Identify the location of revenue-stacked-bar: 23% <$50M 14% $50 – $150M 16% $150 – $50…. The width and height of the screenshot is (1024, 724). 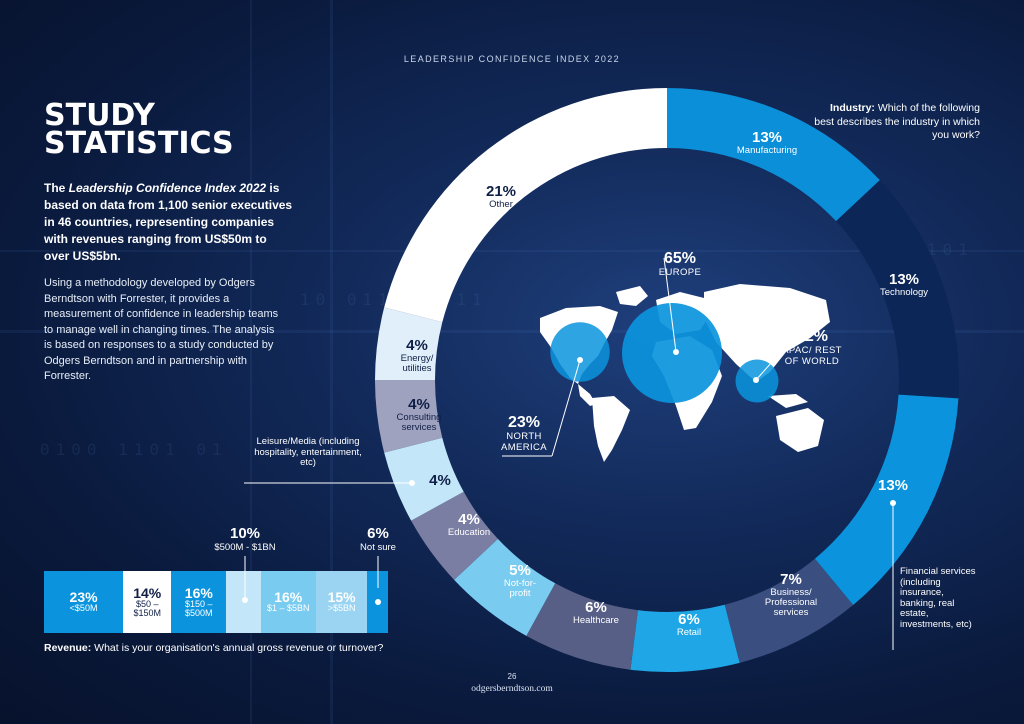
(216, 602).